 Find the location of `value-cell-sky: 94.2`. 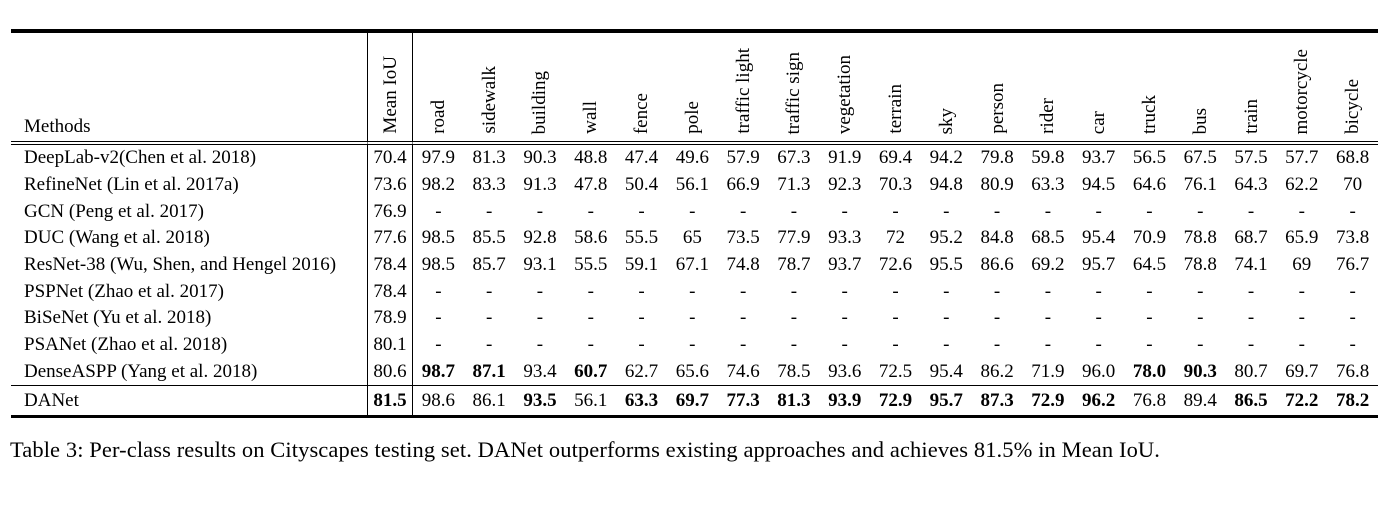

value-cell-sky: 94.2 is located at coordinates (946, 158).